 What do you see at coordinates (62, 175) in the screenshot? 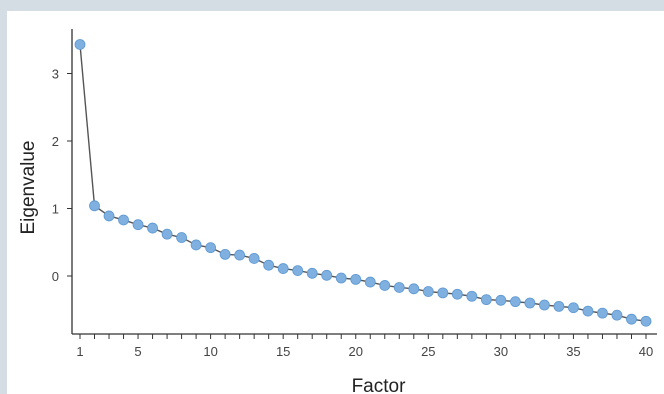
I see `y-ticks: 0 1 2 3` at bounding box center [62, 175].